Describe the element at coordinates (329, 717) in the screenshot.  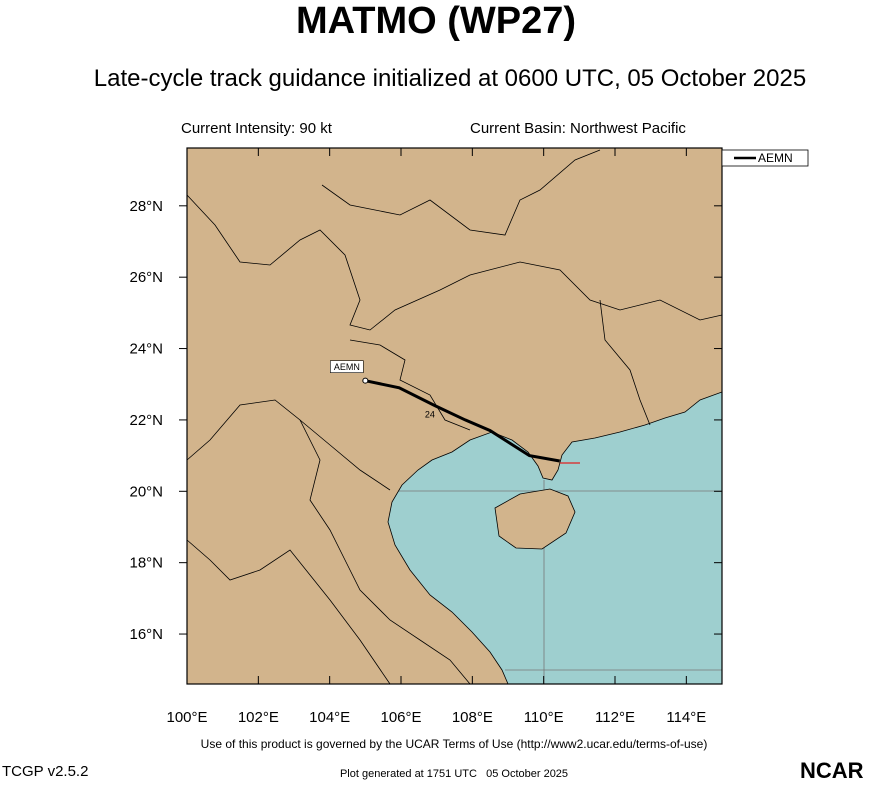
I see `x-tick-label: 104°E` at that location.